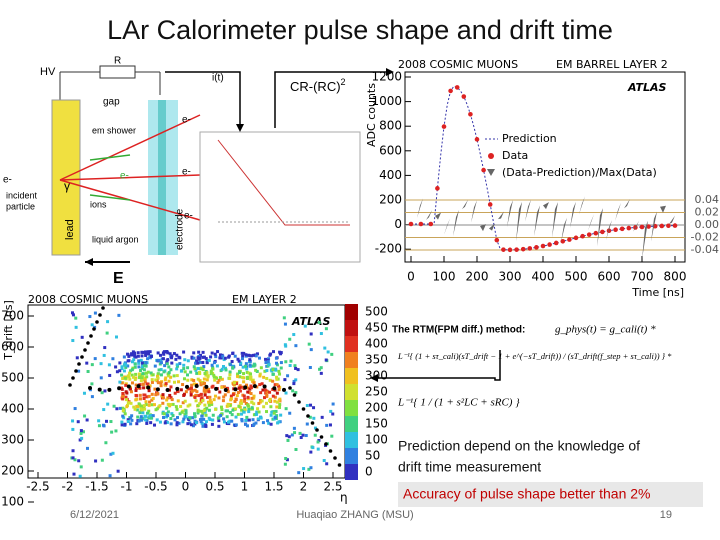  What do you see at coordinates (519, 446) in the screenshot?
I see `note: Prediction depend on the knowledge of` at bounding box center [519, 446].